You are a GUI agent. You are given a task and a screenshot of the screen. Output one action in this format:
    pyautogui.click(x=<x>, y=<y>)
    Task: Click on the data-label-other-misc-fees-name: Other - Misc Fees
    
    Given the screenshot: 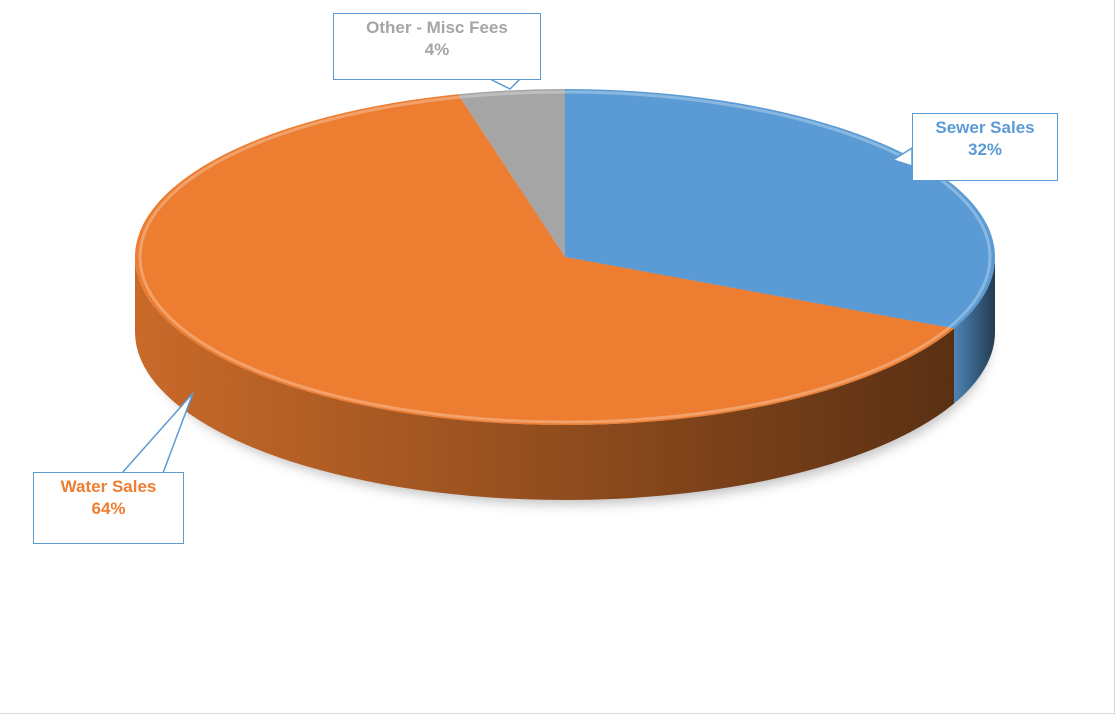 What is the action you would take?
    pyautogui.click(x=437, y=27)
    